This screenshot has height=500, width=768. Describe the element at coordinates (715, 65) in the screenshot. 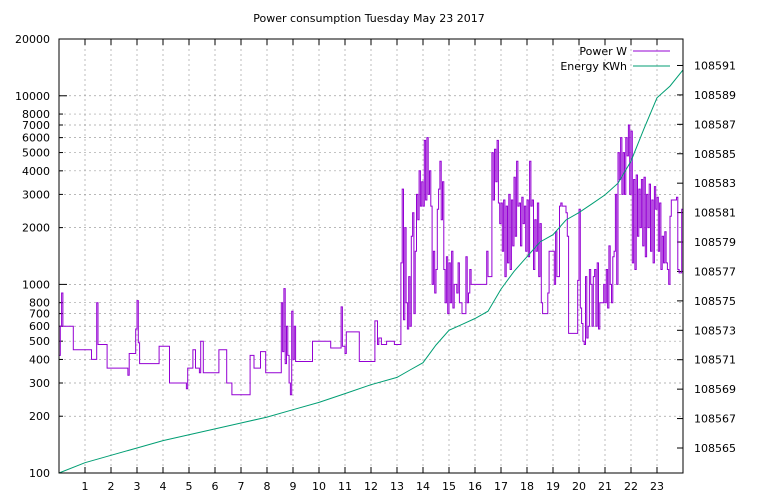

I see `y-right-tick-label: 108591` at that location.